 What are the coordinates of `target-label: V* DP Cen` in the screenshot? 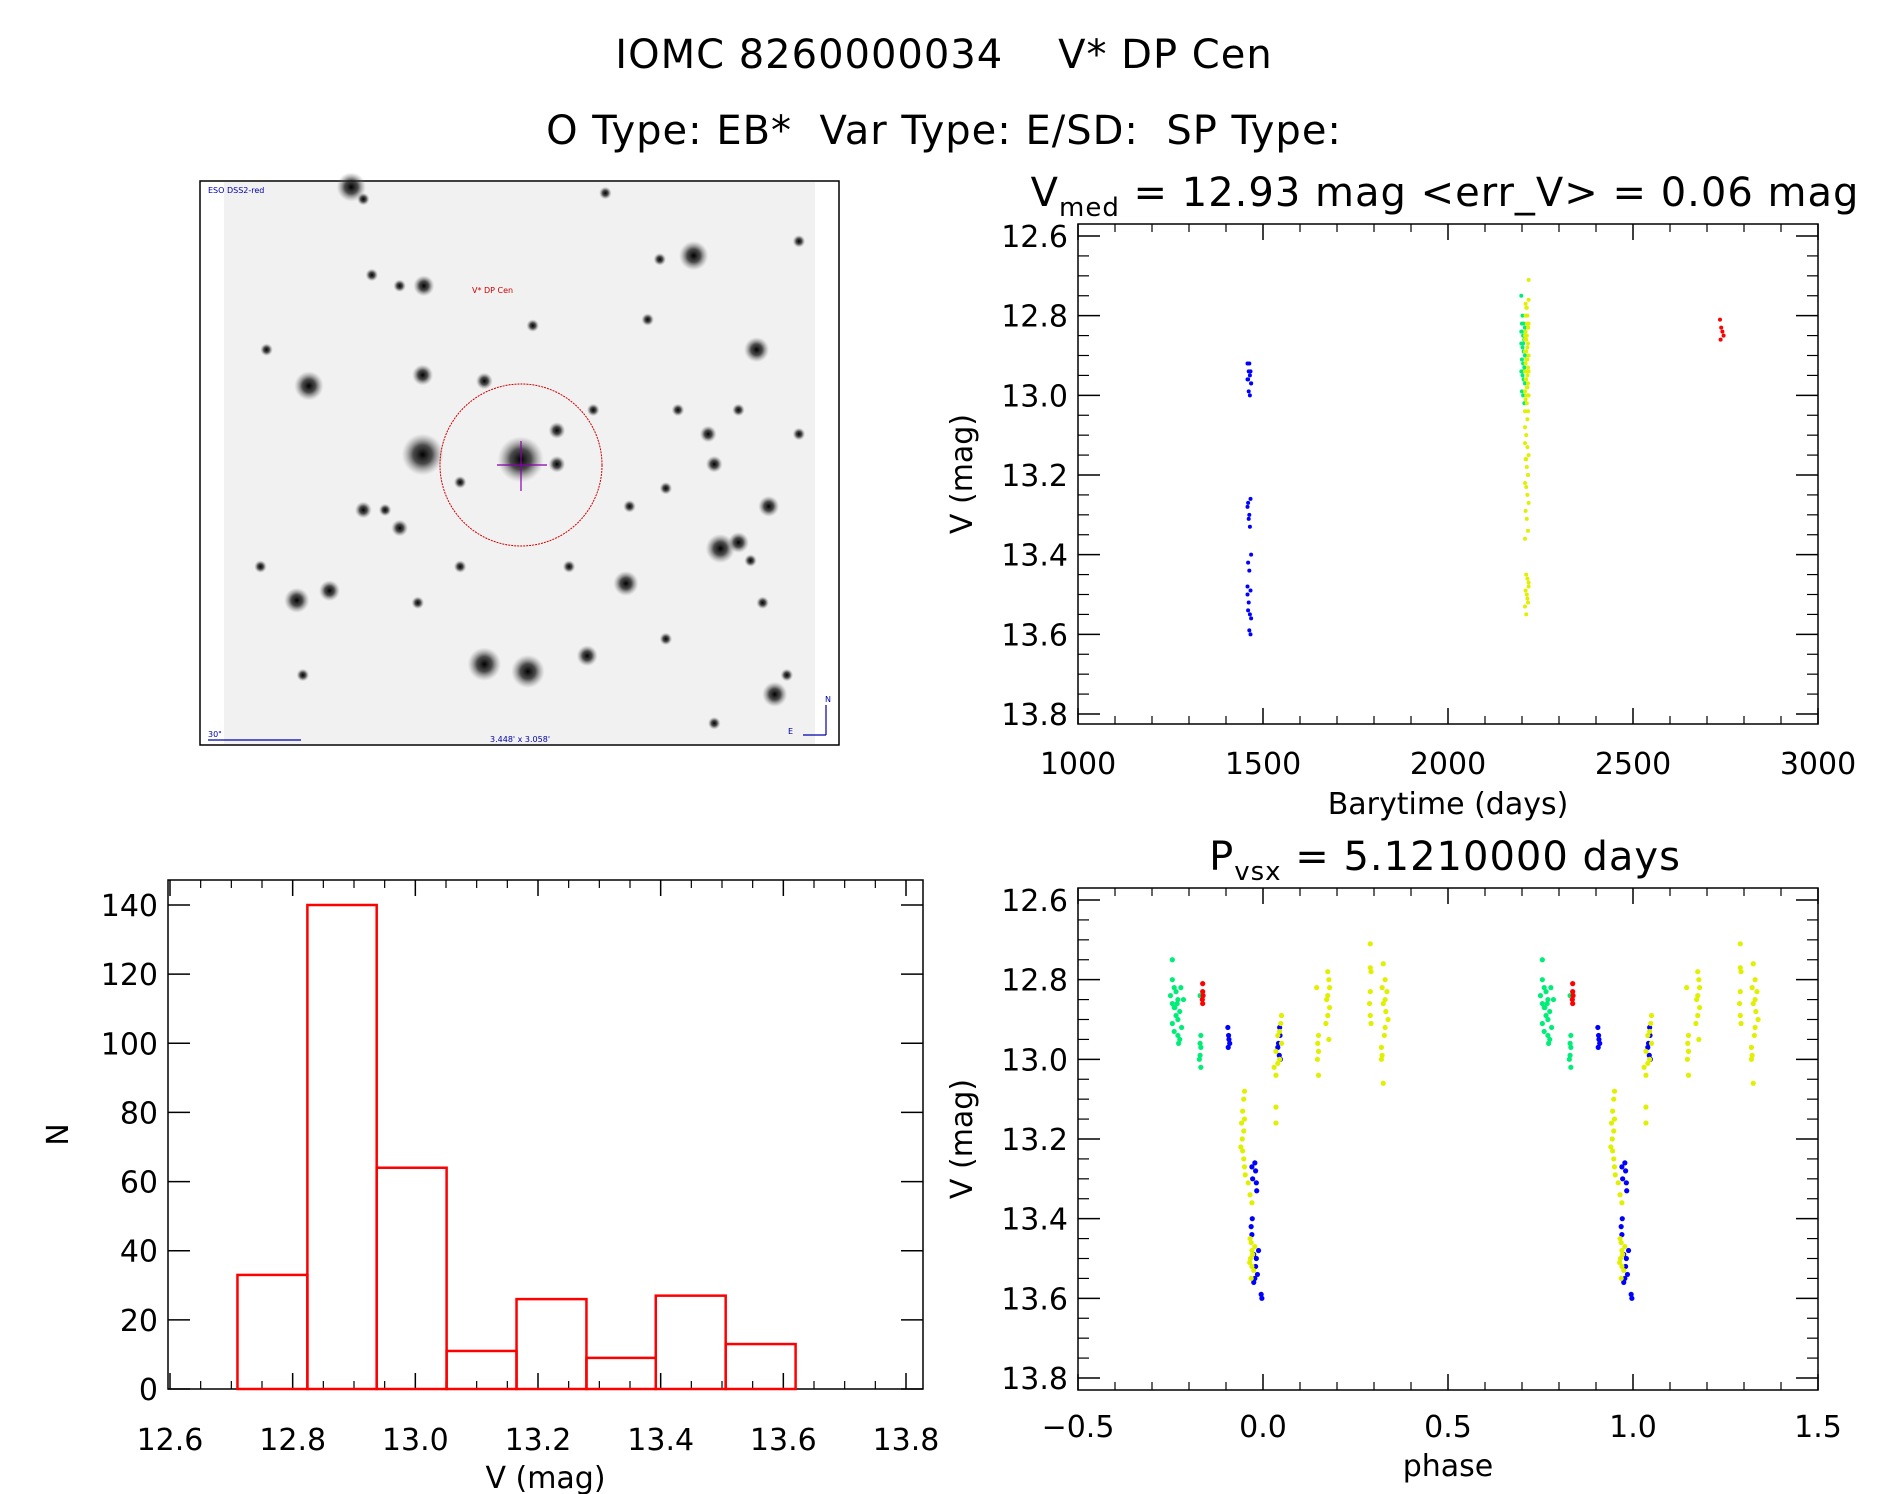 It's located at (492, 290).